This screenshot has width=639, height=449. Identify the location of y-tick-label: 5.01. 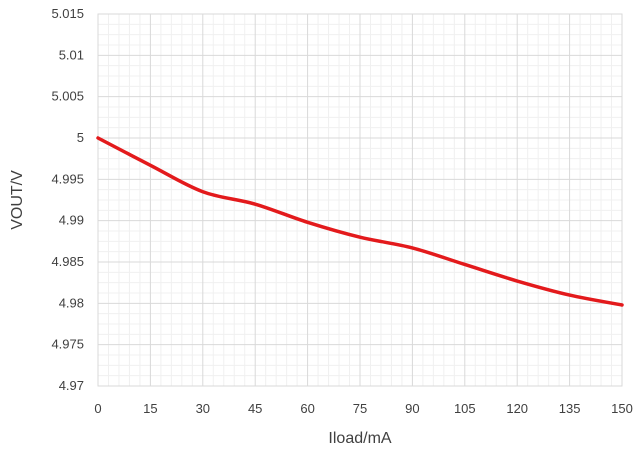
(71, 54).